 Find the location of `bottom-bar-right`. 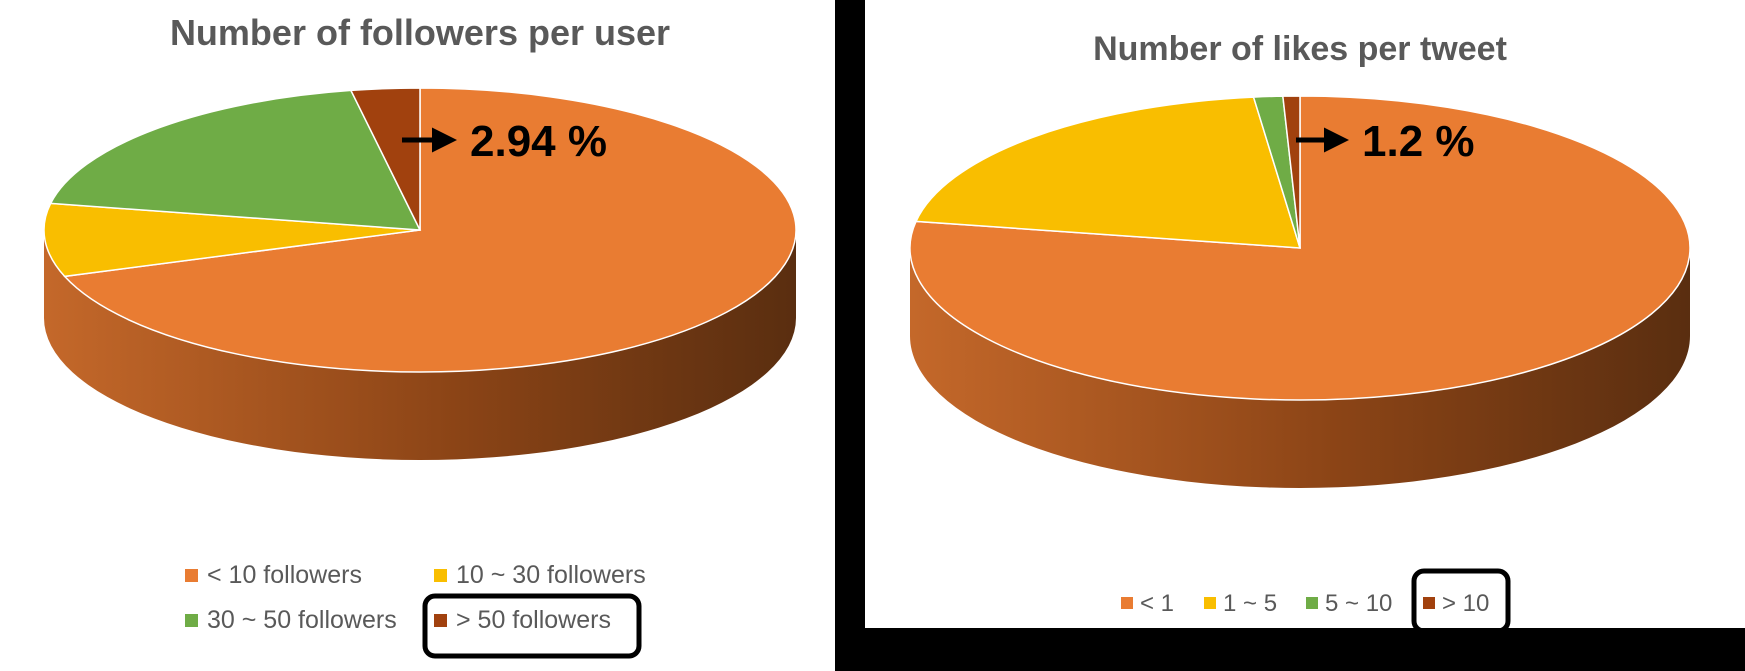

bottom-bar-right is located at coordinates (1305, 649).